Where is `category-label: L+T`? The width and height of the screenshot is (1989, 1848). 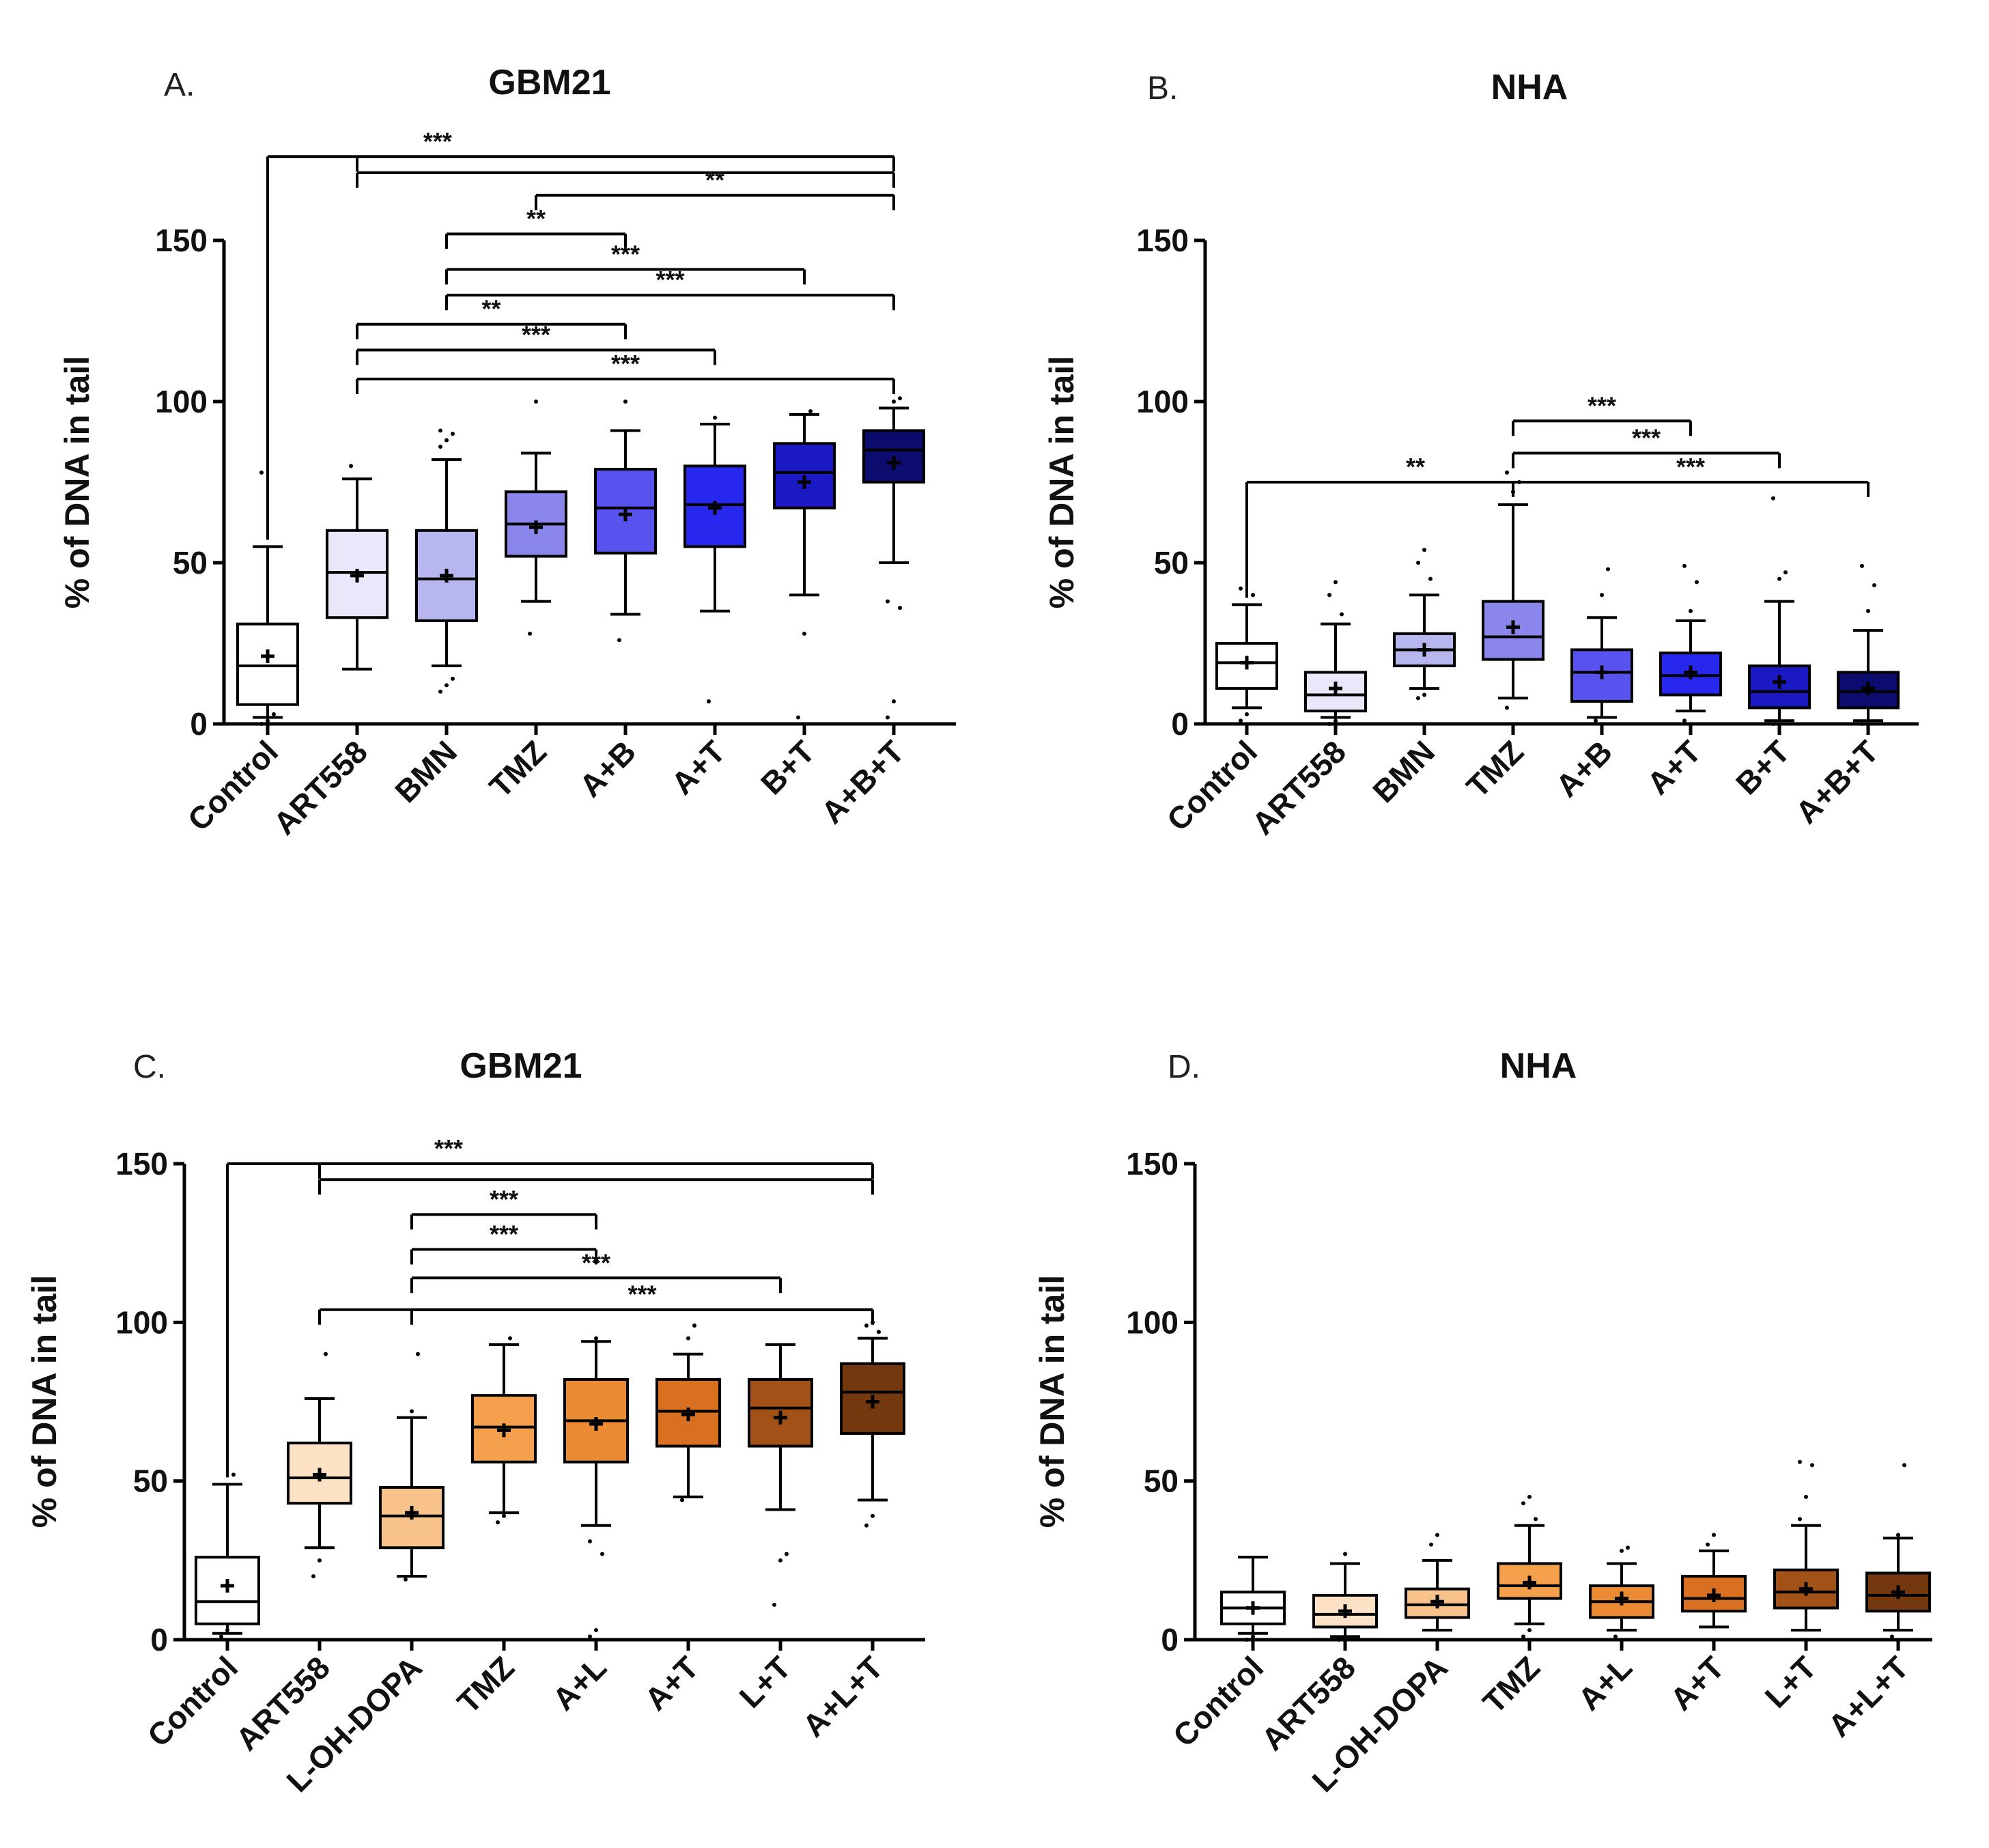 category-label: L+T is located at coordinates (765, 1682).